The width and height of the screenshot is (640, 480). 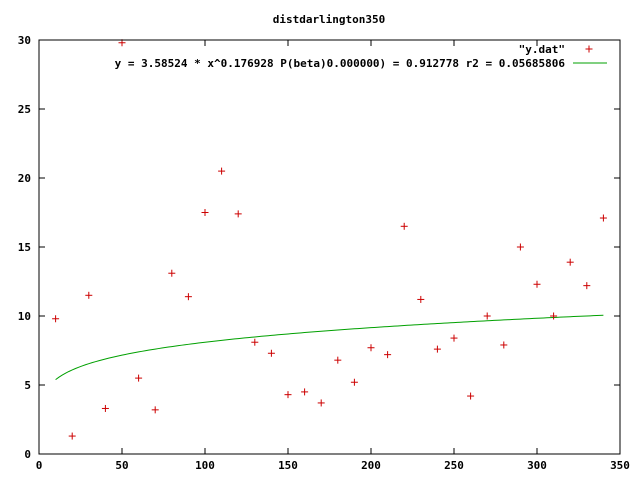 I want to click on x-tick-label: 350, so click(x=620, y=465).